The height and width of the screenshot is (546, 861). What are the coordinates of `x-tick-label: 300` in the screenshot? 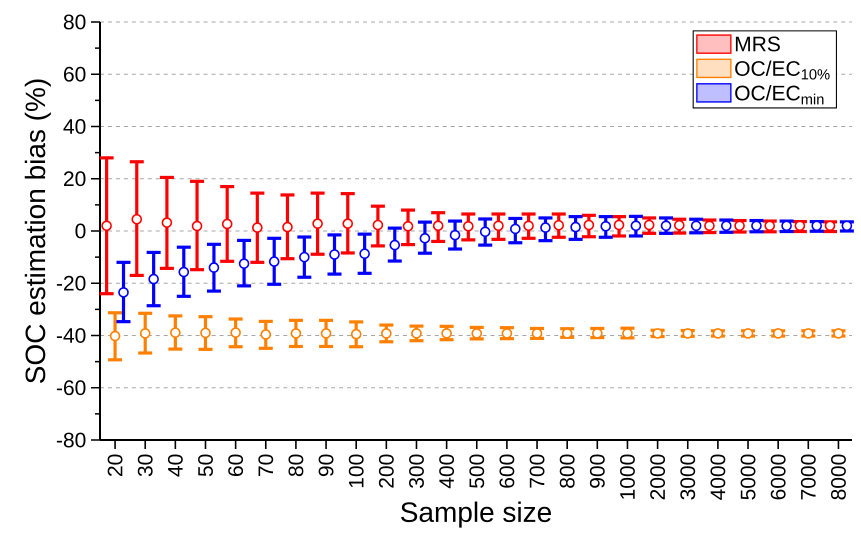 It's located at (416, 471).